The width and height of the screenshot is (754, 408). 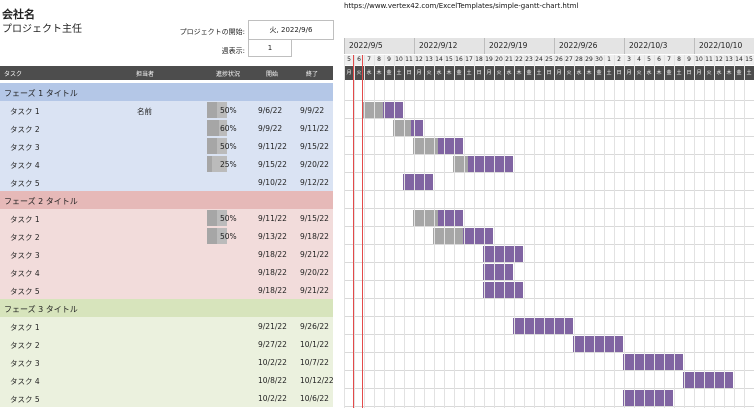 I want to click on day-number: 17, so click(x=469, y=60).